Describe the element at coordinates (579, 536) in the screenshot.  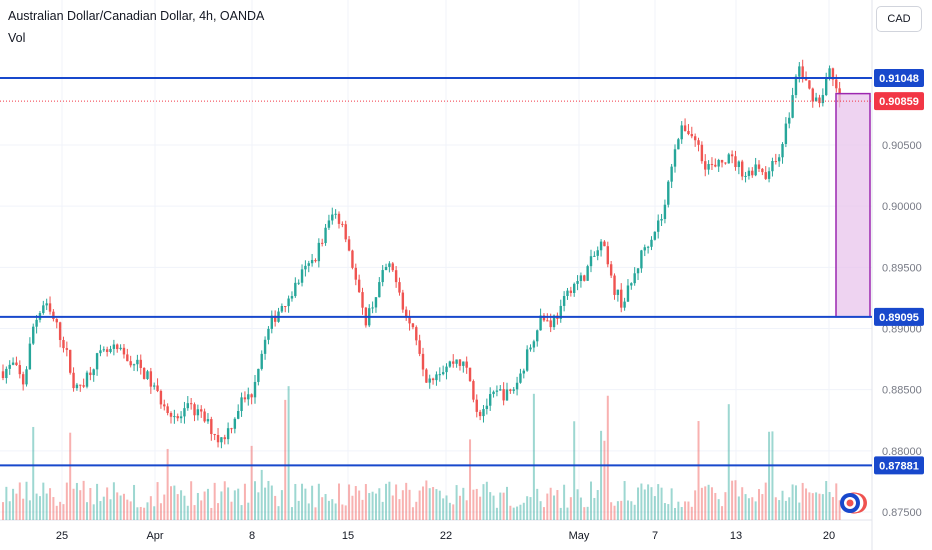
I see `x-tick-label: May` at that location.